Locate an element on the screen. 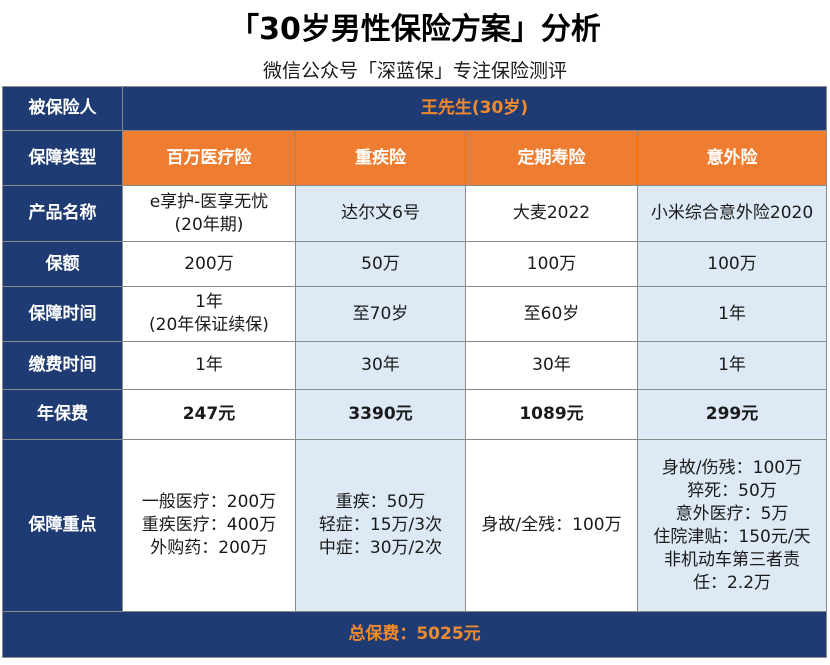 The image size is (830, 665). key-coverage-line: 非机动车第三者责 is located at coordinates (732, 559).